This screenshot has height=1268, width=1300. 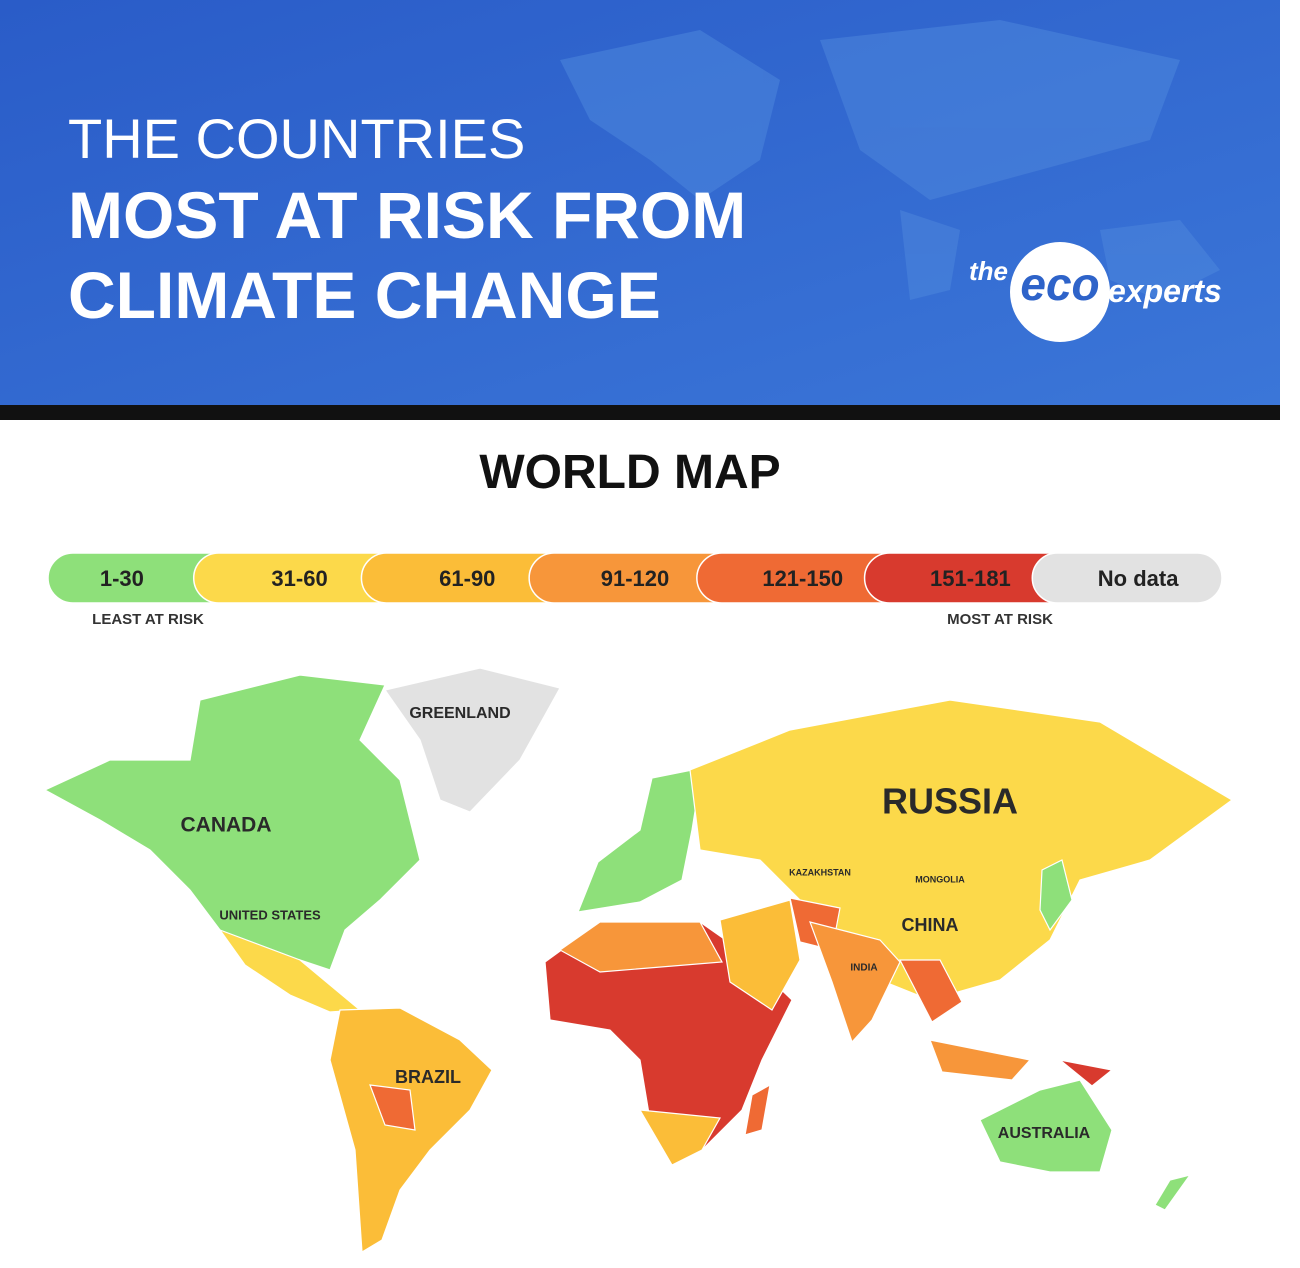 I want to click on country-label: MONGOLIA, so click(x=940, y=879).